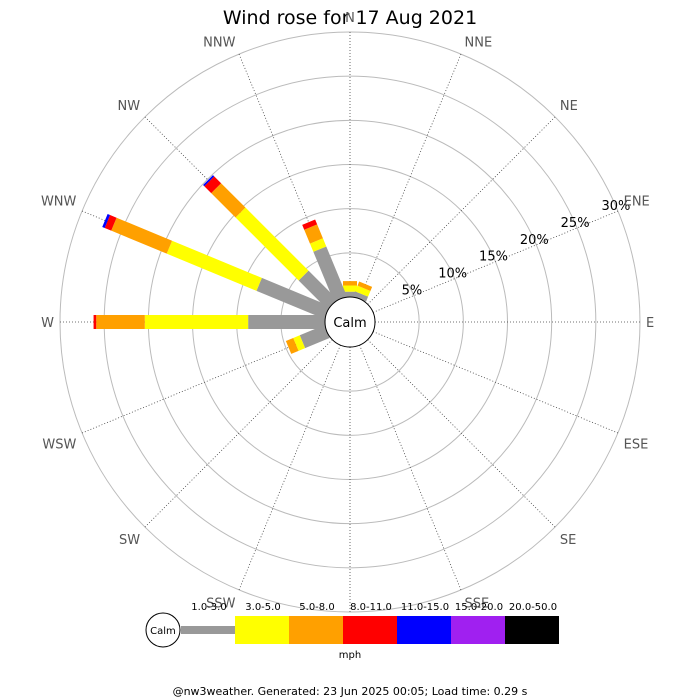 This screenshot has height=700, width=700. I want to click on legend-label: 1.0-3.0, so click(208, 607).